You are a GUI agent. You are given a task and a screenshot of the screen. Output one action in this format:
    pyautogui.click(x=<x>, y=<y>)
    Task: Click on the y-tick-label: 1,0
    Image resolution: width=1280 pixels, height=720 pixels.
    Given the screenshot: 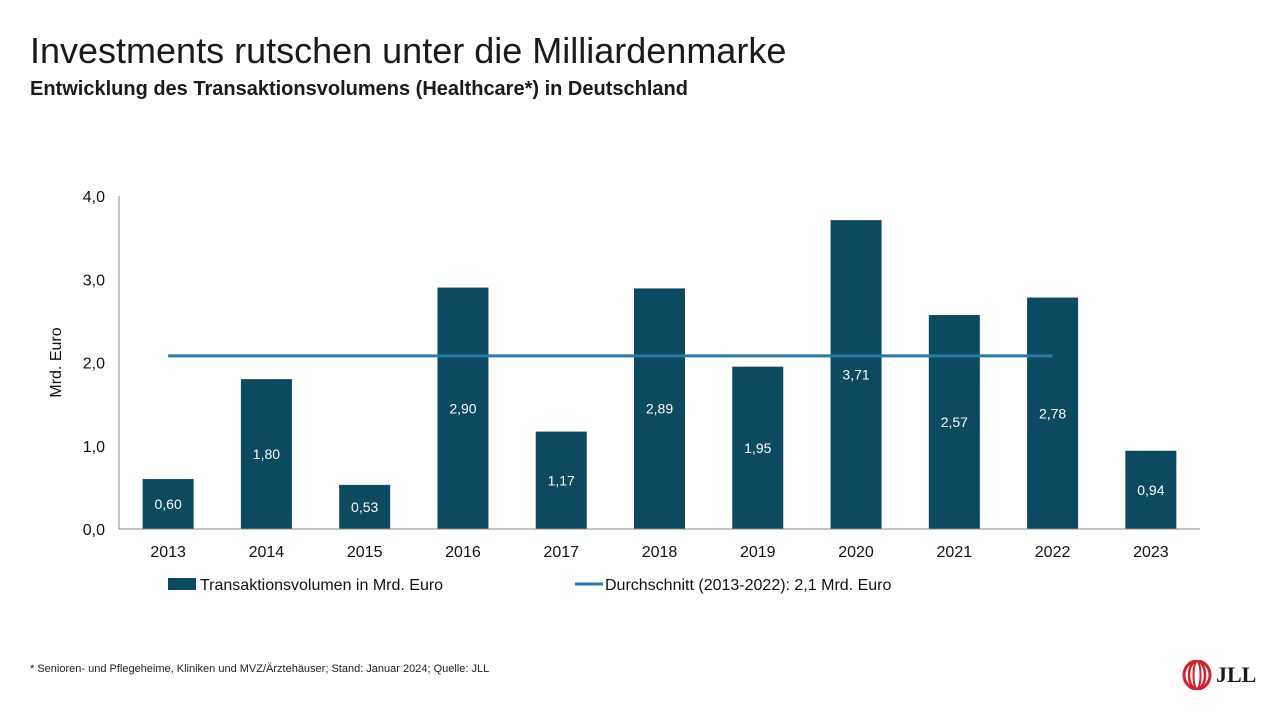 What is the action you would take?
    pyautogui.click(x=94, y=447)
    